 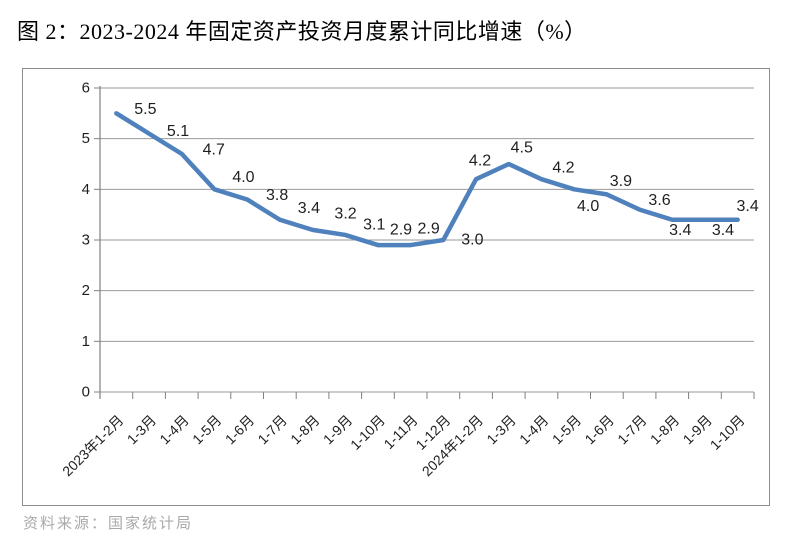 What do you see at coordinates (86, 240) in the screenshot?
I see `y-axis-label: 3` at bounding box center [86, 240].